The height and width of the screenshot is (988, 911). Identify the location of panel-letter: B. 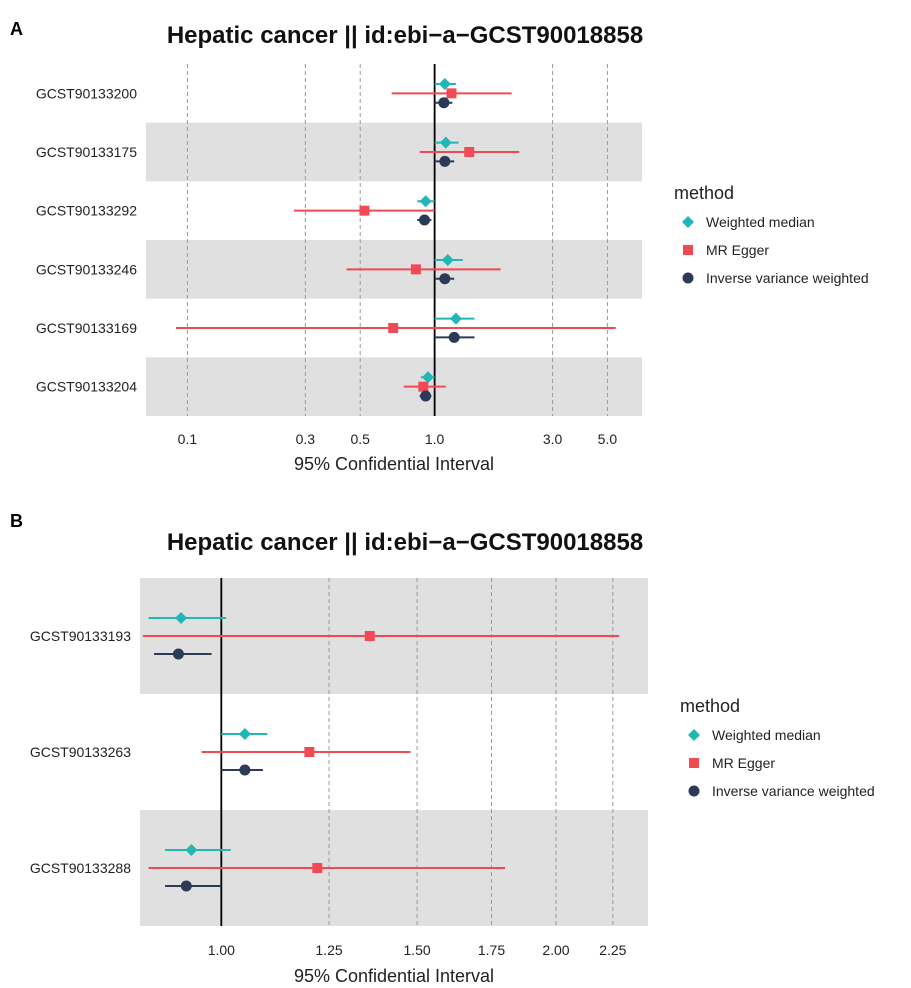
(16, 521).